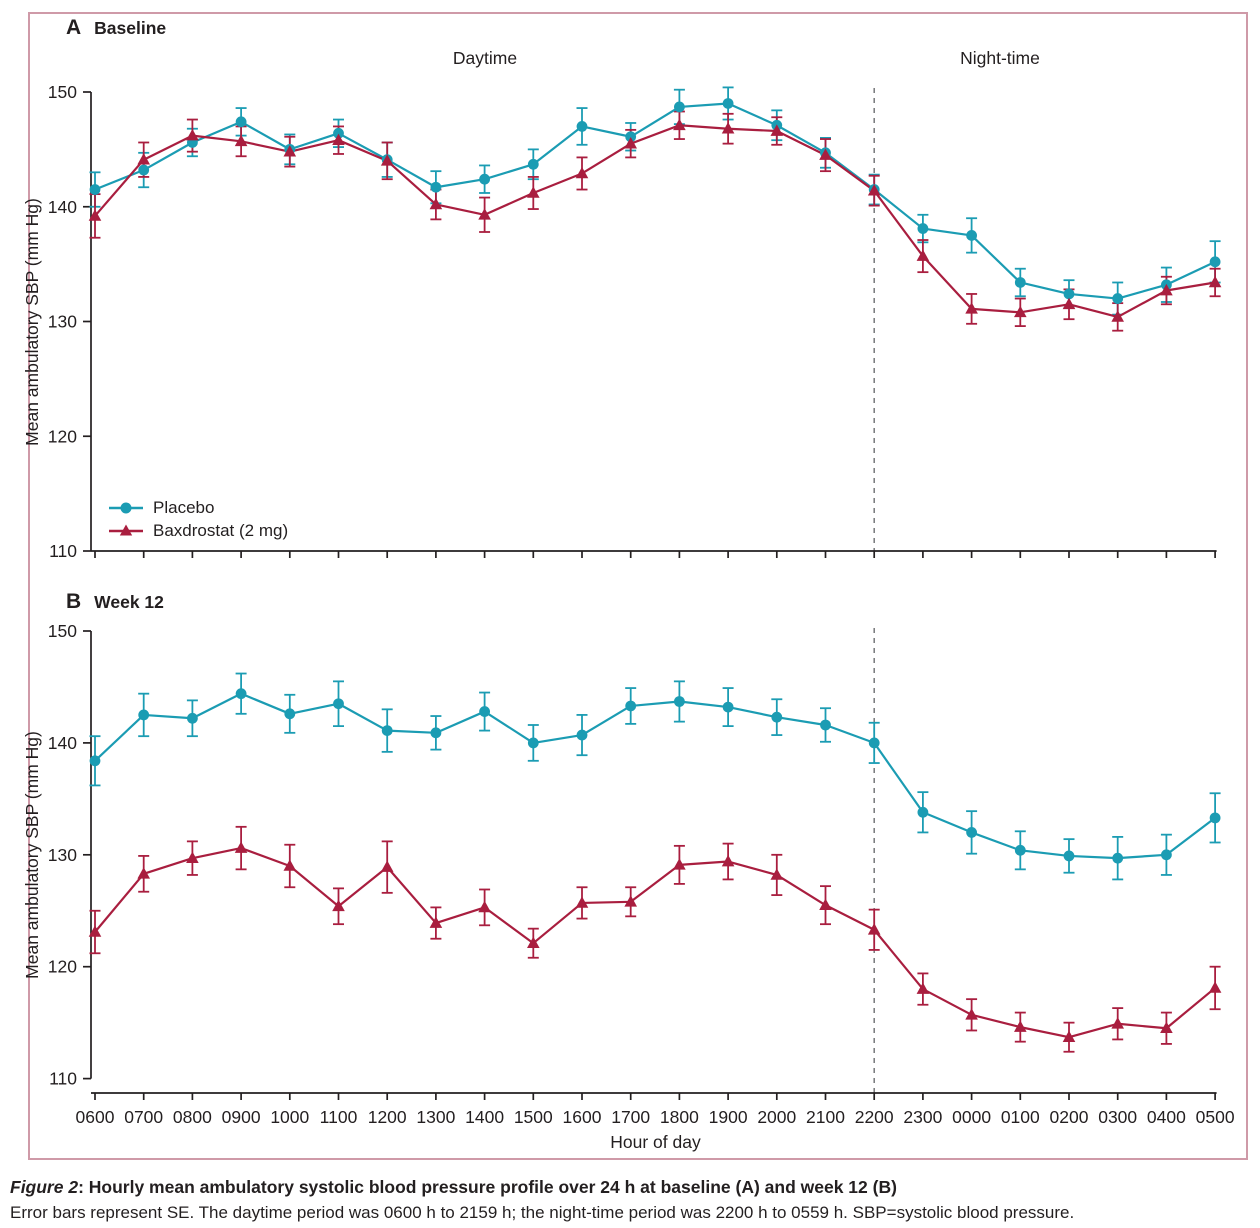 The height and width of the screenshot is (1228, 1260). What do you see at coordinates (1117, 1117) in the screenshot?
I see `x-tick-label: 0300` at bounding box center [1117, 1117].